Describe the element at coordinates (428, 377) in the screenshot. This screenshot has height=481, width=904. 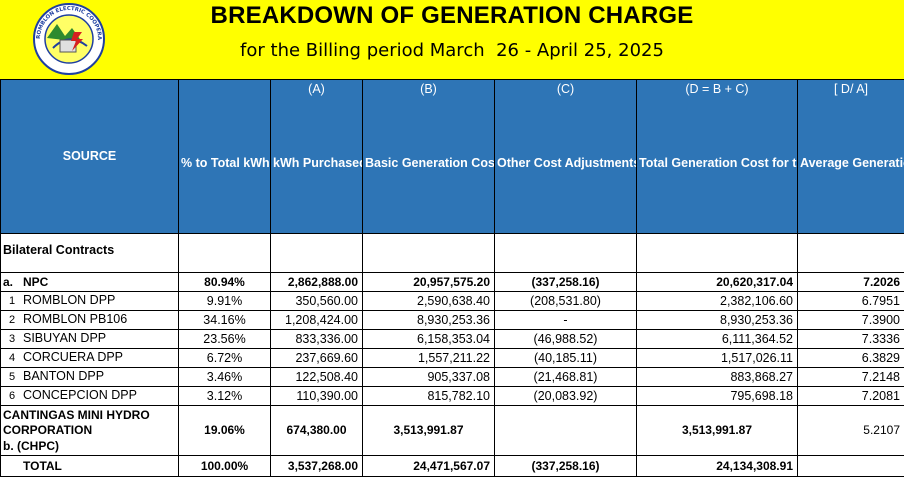
I see `basic-cost-cell: 905,337.08` at that location.